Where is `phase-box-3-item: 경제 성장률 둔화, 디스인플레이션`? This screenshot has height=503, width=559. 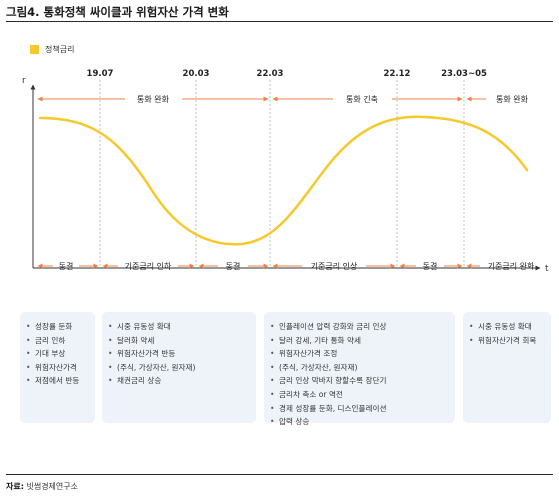 phase-box-3-item: 경제 성장률 둔화, 디스인플레이션 is located at coordinates (359, 409).